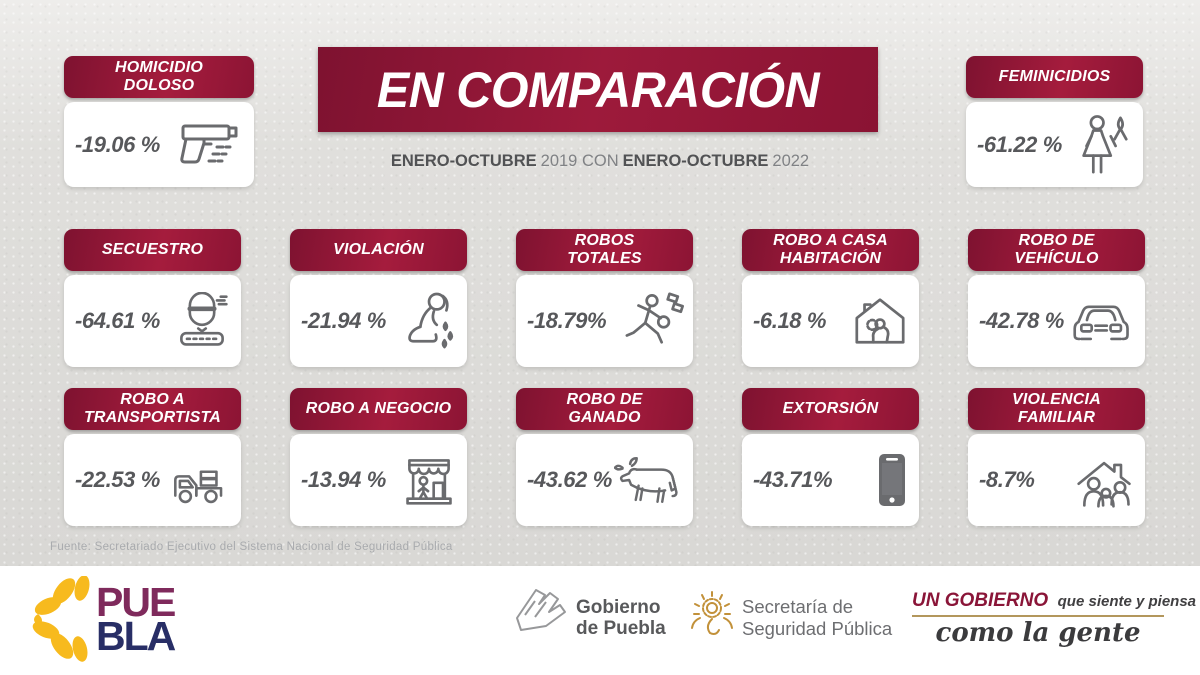 The height and width of the screenshot is (675, 1200). Describe the element at coordinates (892, 480) in the screenshot. I see `phone-icon` at that location.